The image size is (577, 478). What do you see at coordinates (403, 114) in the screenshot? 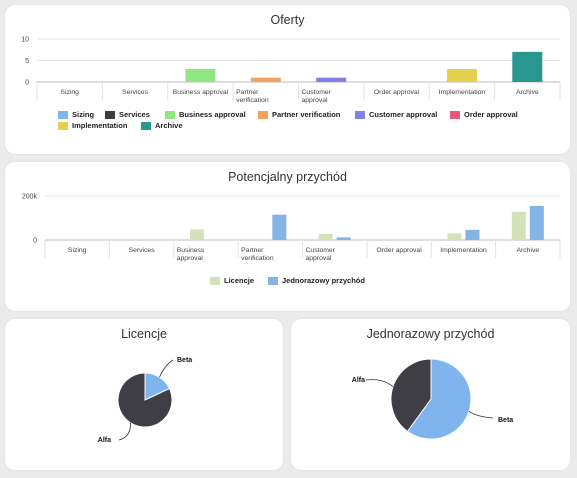
I see `legend-label: Customer approval` at bounding box center [403, 114].